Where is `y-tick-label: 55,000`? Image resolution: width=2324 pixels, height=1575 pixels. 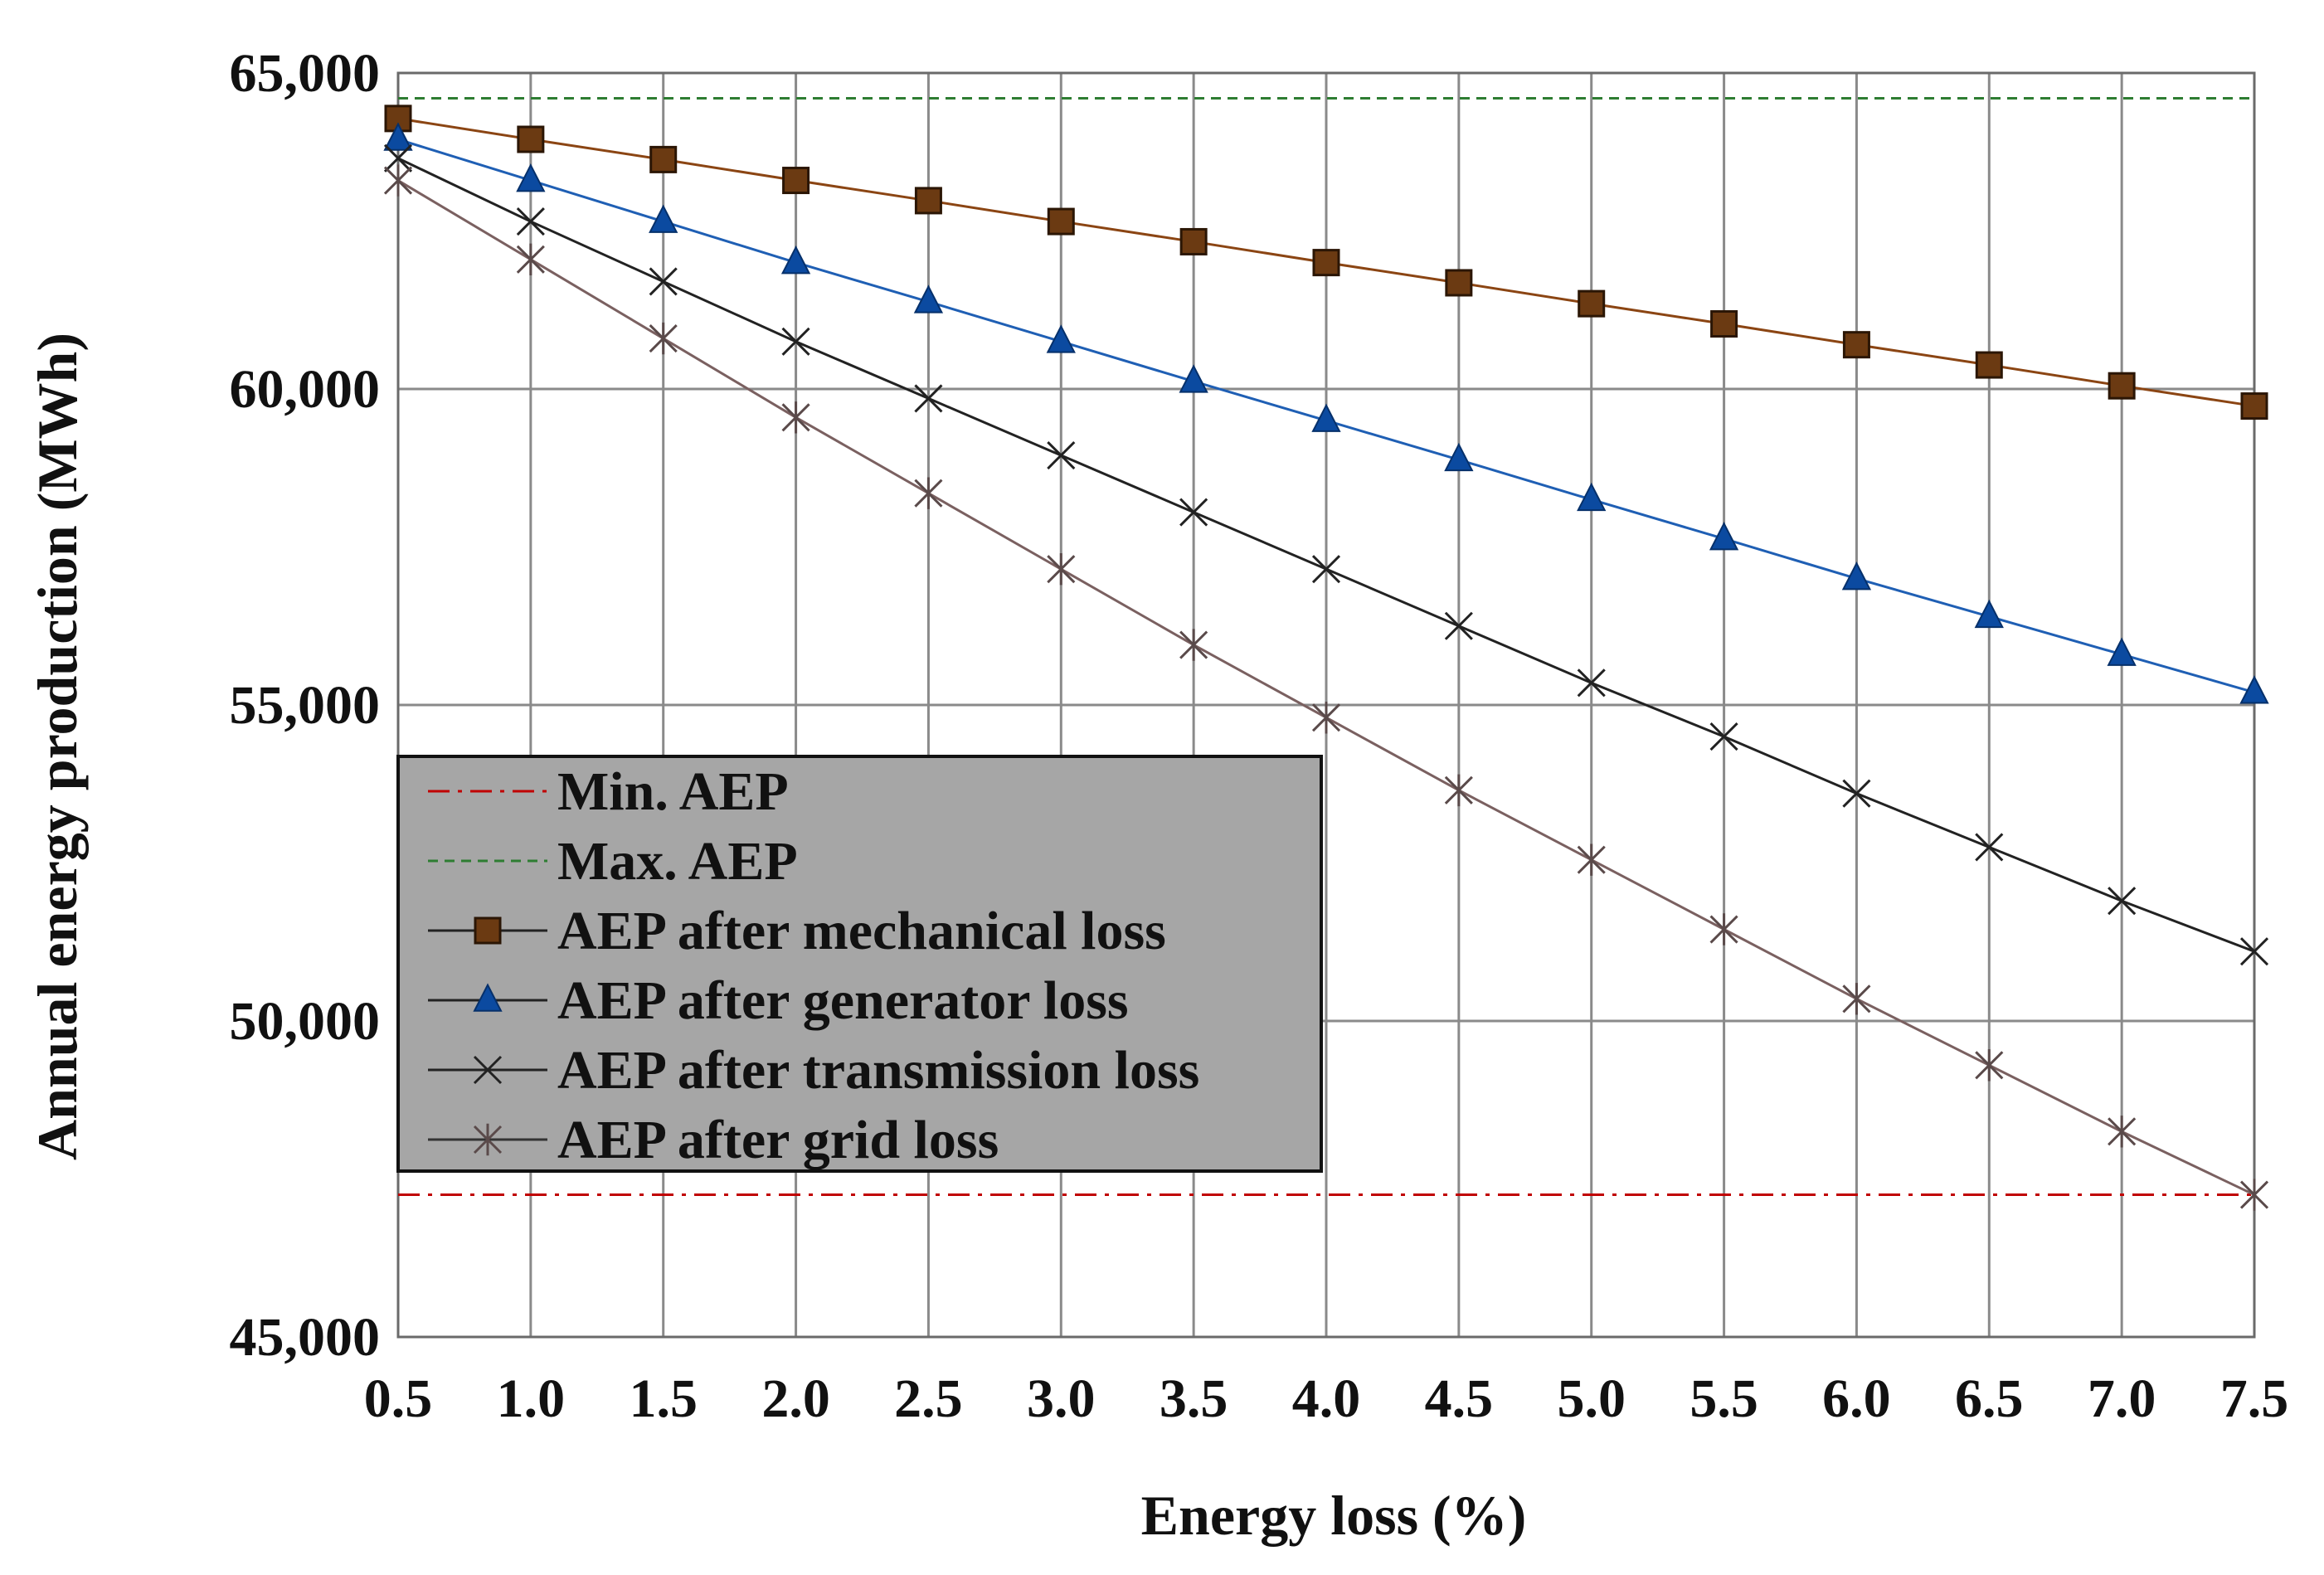 y-tick-label: 55,000 is located at coordinates (305, 705).